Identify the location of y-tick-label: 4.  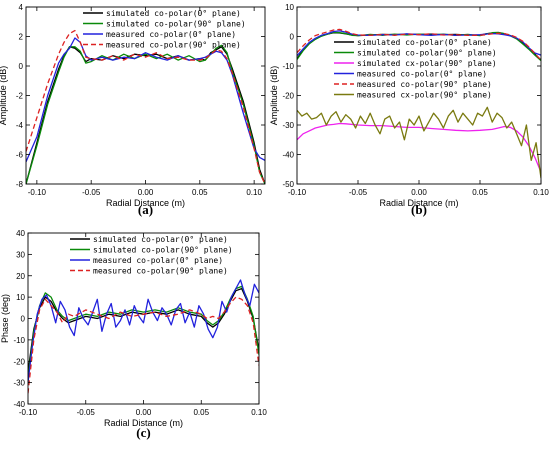
(21, 7).